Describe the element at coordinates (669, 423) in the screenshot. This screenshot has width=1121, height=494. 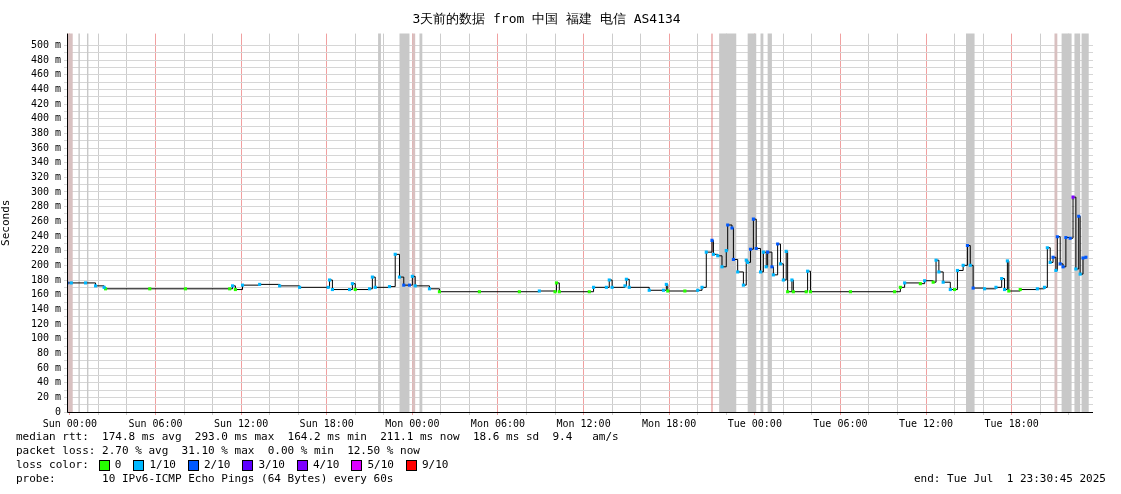
I see `x-tick-label: Mon 18:00` at that location.